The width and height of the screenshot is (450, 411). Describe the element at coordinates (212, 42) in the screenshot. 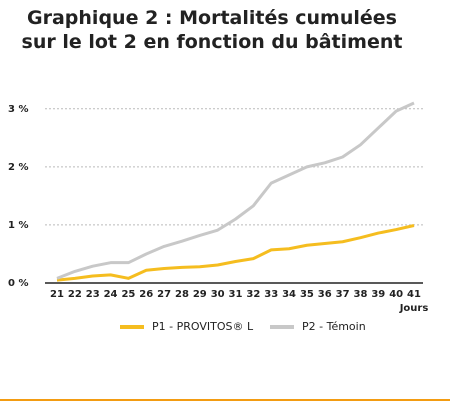

I see `chart-title: sur le lot 2 en fonction du bâtiment` at that location.